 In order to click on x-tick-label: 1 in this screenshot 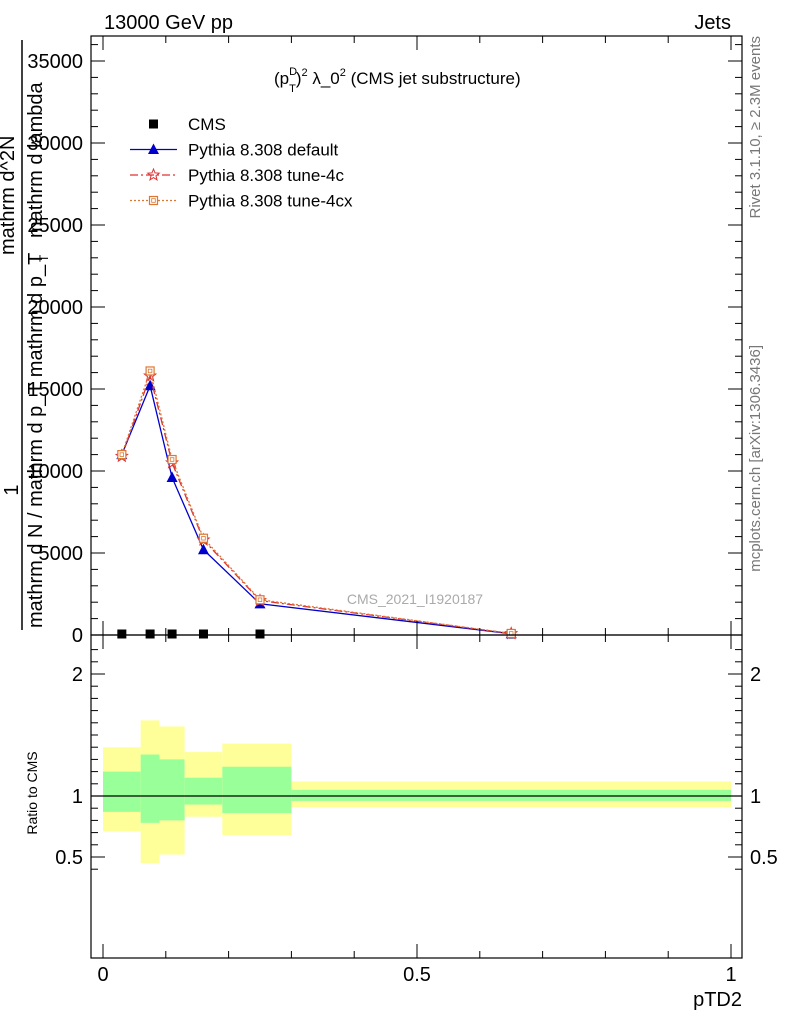, I will do `click(730, 975)`.